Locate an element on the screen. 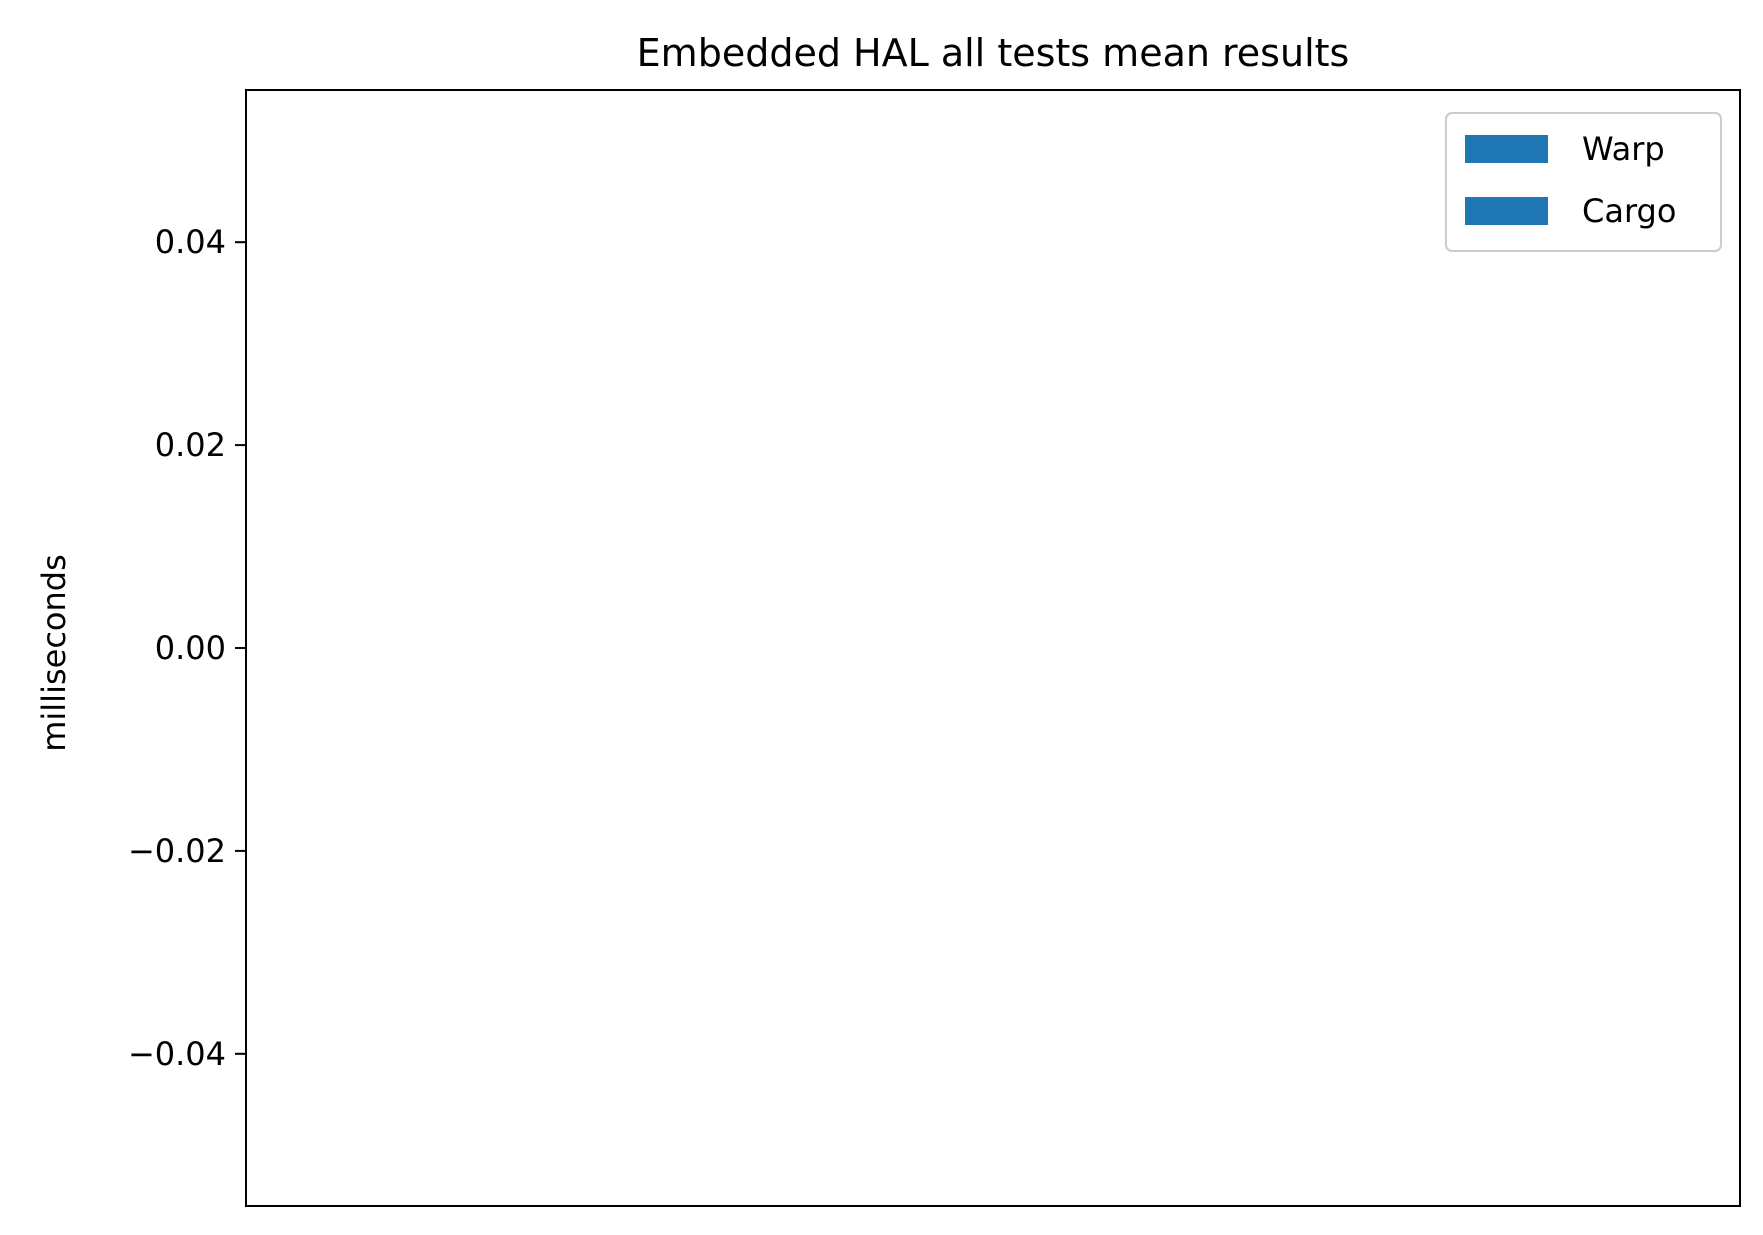 The width and height of the screenshot is (1763, 1235). y-tick-label: 0.00 is located at coordinates (190, 648).